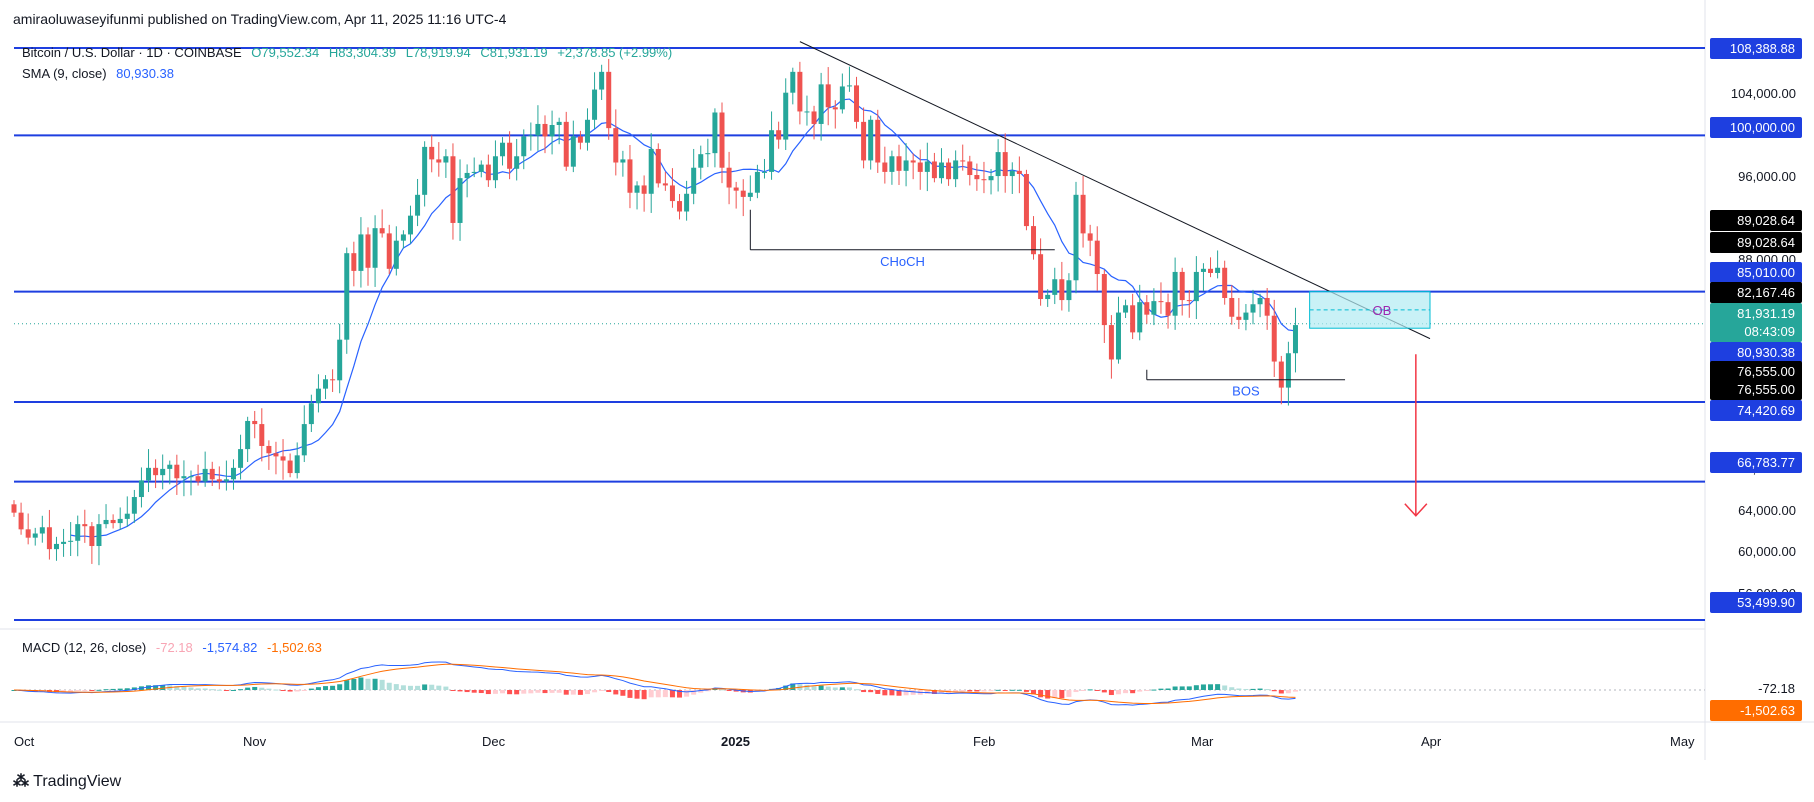 This screenshot has height=802, width=1814. I want to click on ohlc-high: H83,304.39, so click(362, 52).